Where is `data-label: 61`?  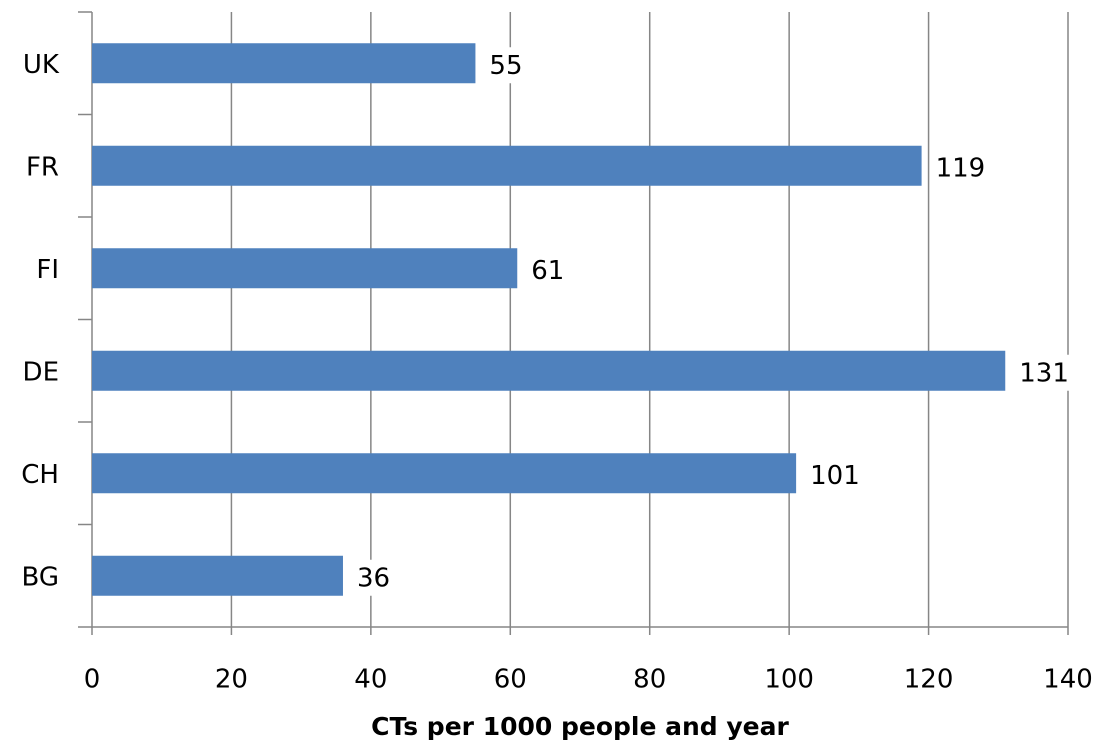
data-label: 61 is located at coordinates (547, 271).